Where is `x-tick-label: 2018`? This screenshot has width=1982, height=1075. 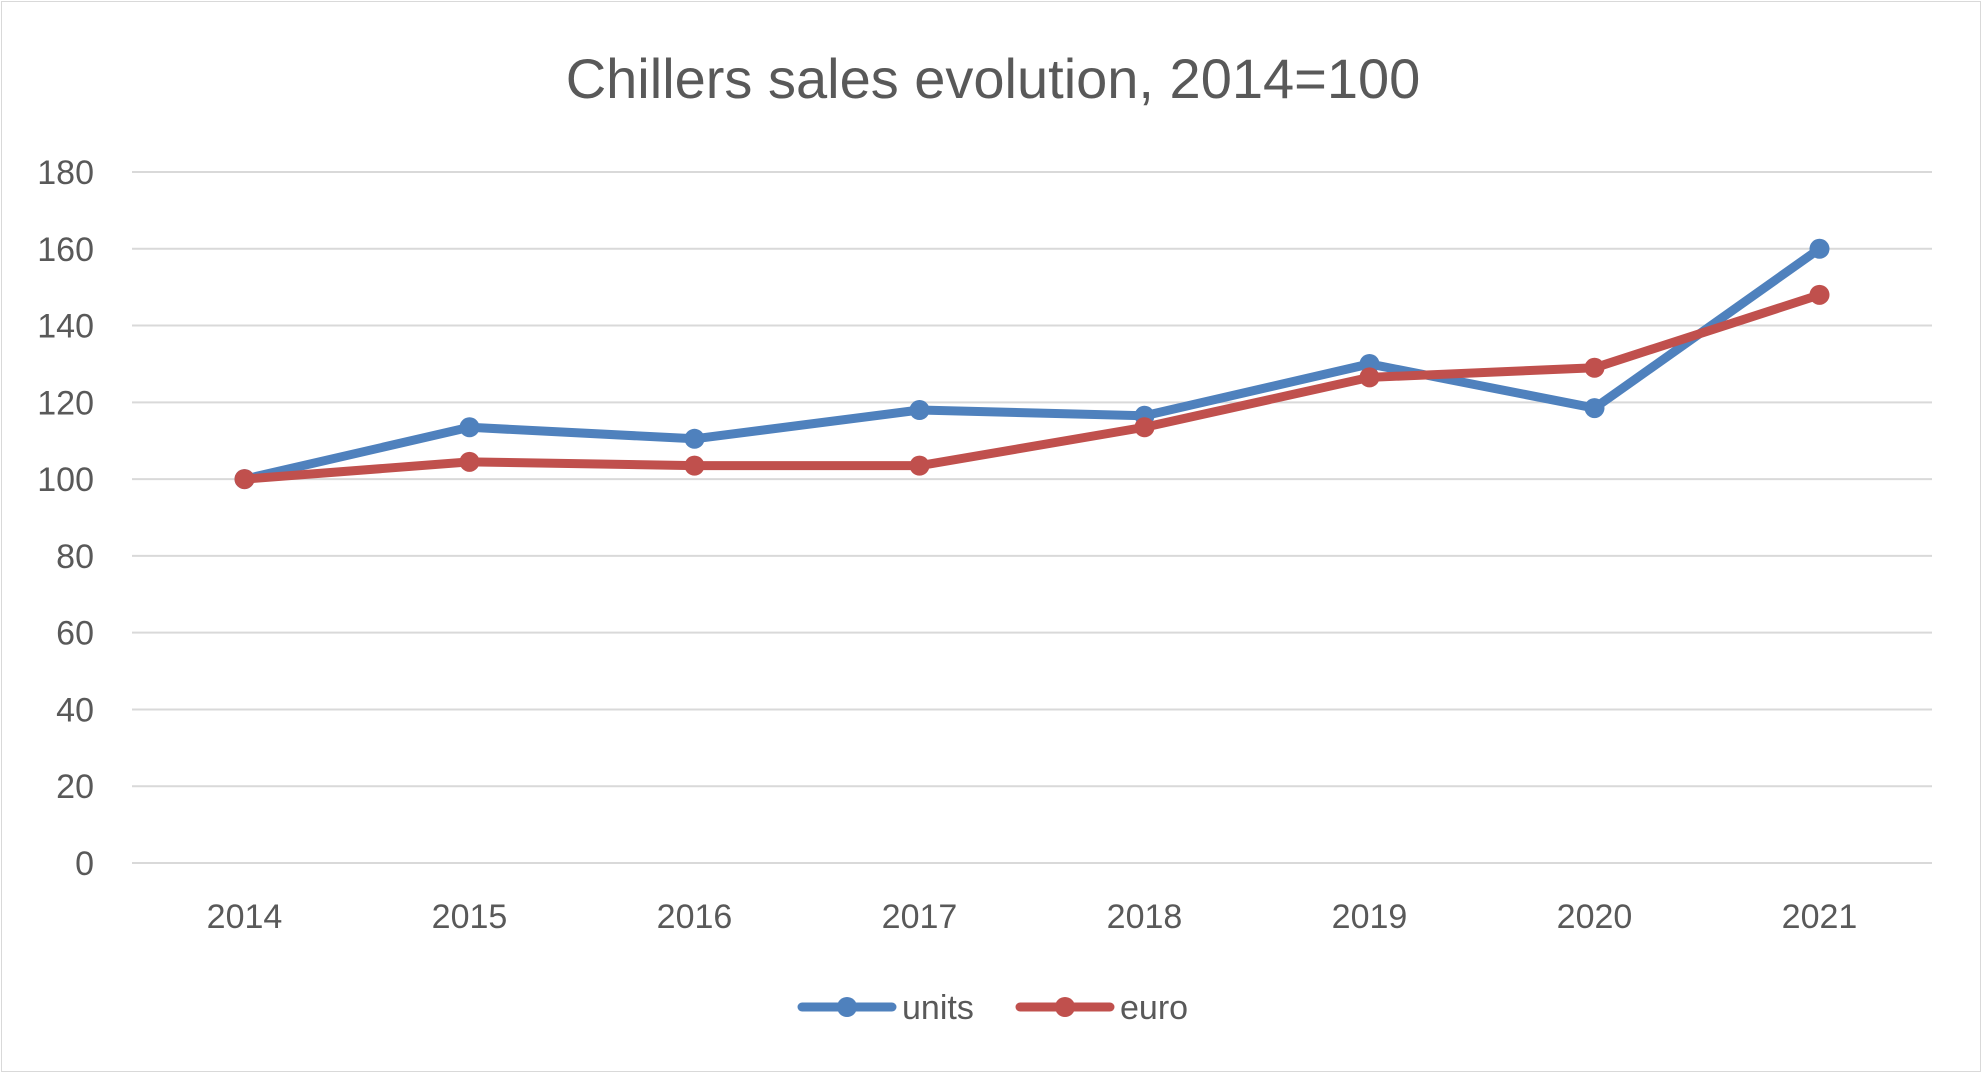
x-tick-label: 2018 is located at coordinates (1145, 917).